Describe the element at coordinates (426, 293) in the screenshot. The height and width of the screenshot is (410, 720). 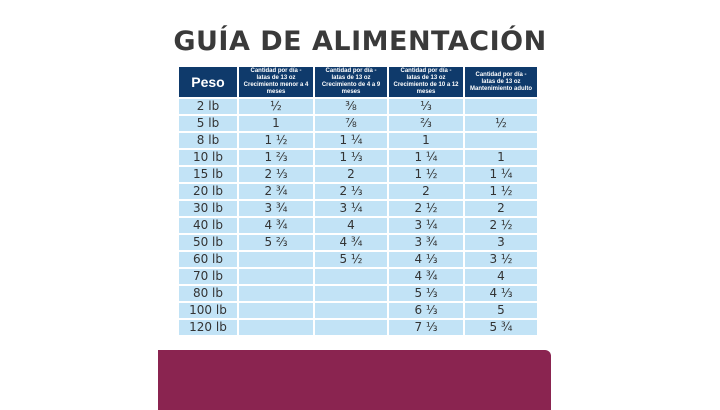
I see `cell-c3: 5 ⅓` at that location.